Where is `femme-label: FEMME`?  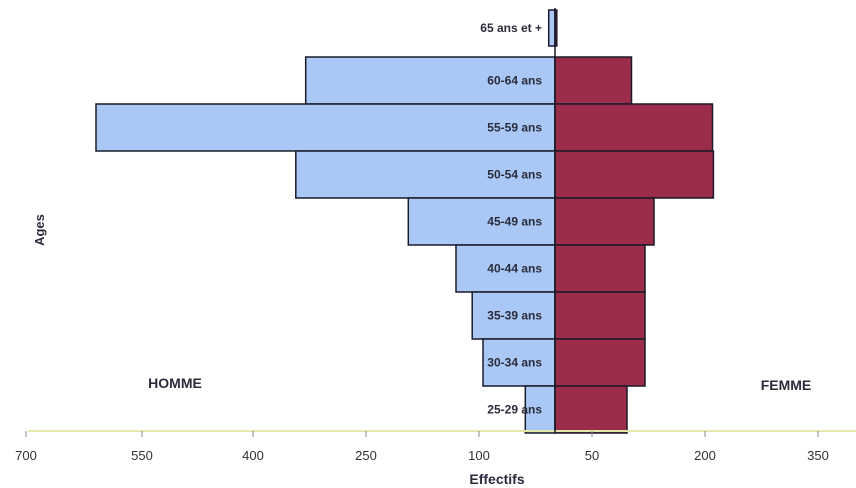
femme-label: FEMME is located at coordinates (786, 385).